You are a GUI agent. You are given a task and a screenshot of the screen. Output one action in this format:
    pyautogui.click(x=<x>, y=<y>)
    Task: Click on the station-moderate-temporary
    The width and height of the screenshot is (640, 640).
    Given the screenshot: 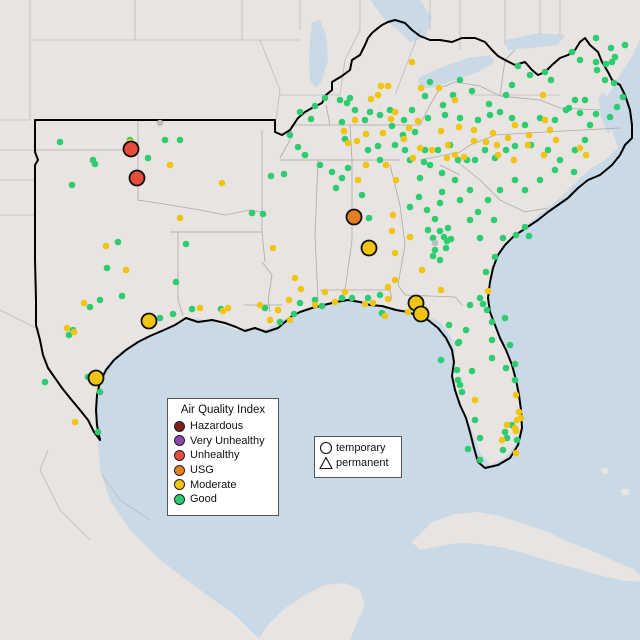 What is the action you would take?
    pyautogui.click(x=149, y=321)
    